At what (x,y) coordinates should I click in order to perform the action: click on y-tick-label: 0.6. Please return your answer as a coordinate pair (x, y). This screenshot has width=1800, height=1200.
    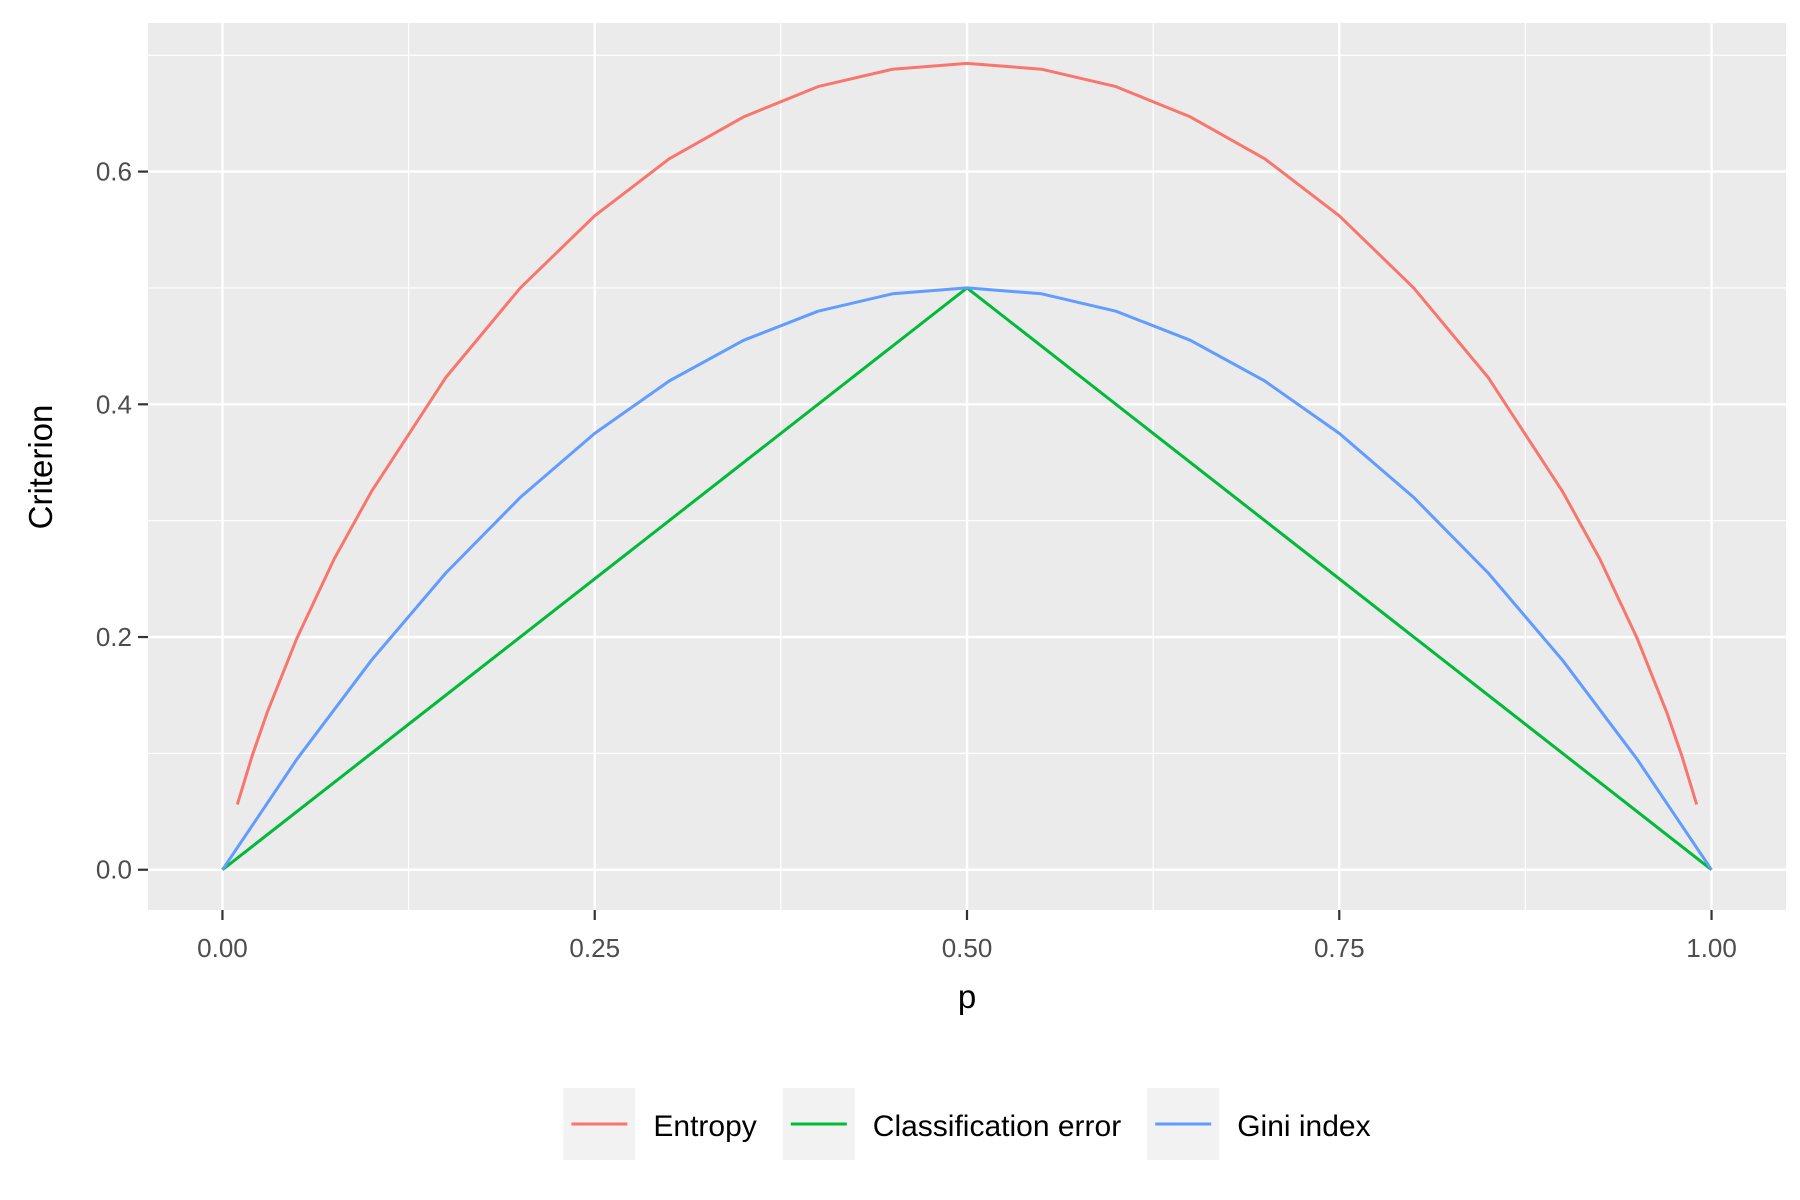
    Looking at the image, I should click on (114, 172).